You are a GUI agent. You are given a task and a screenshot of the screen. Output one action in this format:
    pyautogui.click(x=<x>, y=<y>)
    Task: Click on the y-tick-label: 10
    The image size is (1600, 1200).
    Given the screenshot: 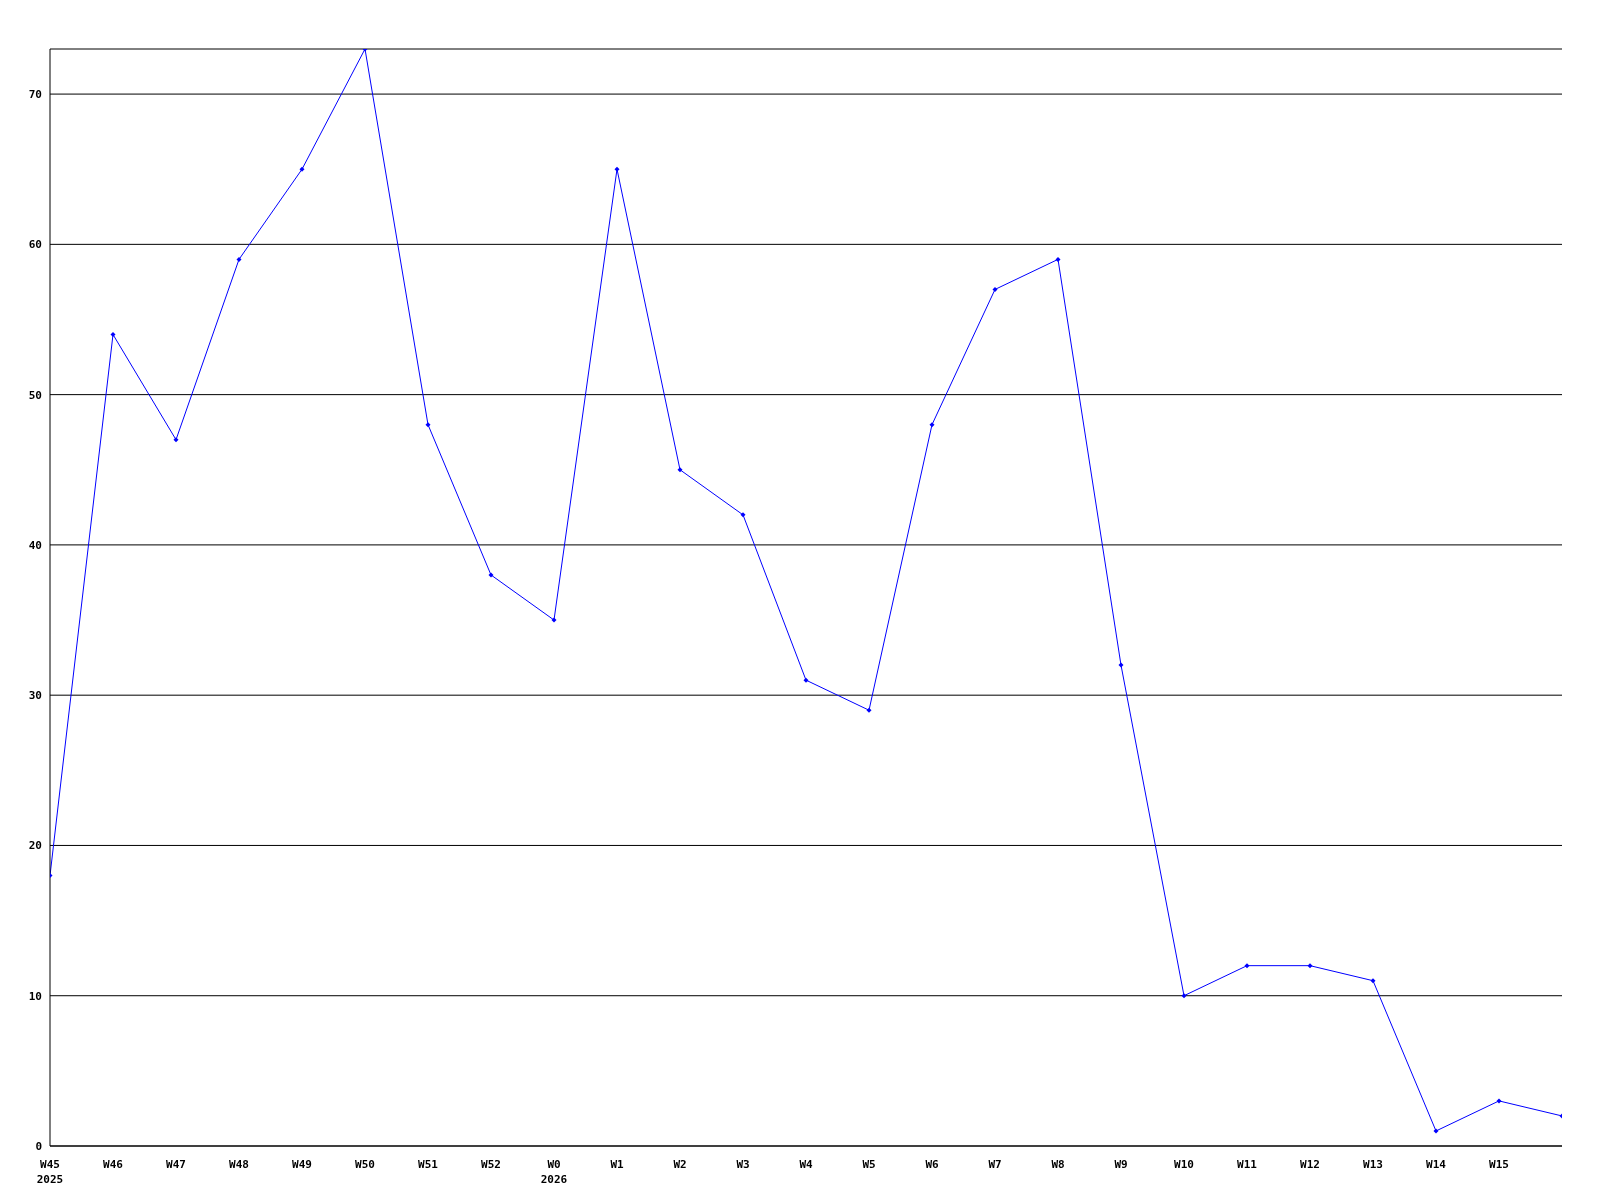 What is the action you would take?
    pyautogui.click(x=35, y=996)
    